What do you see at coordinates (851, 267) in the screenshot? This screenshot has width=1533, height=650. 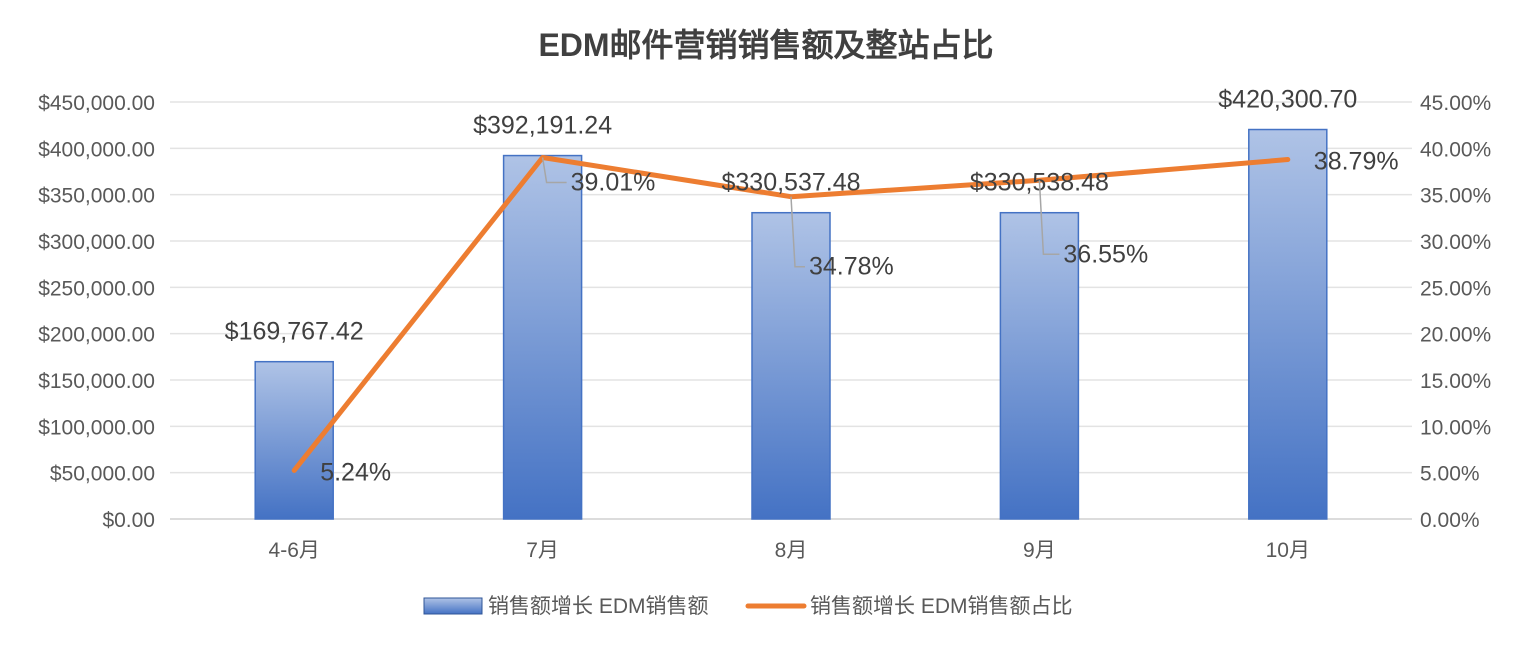 I see `line-value-label: 34.78%` at bounding box center [851, 267].